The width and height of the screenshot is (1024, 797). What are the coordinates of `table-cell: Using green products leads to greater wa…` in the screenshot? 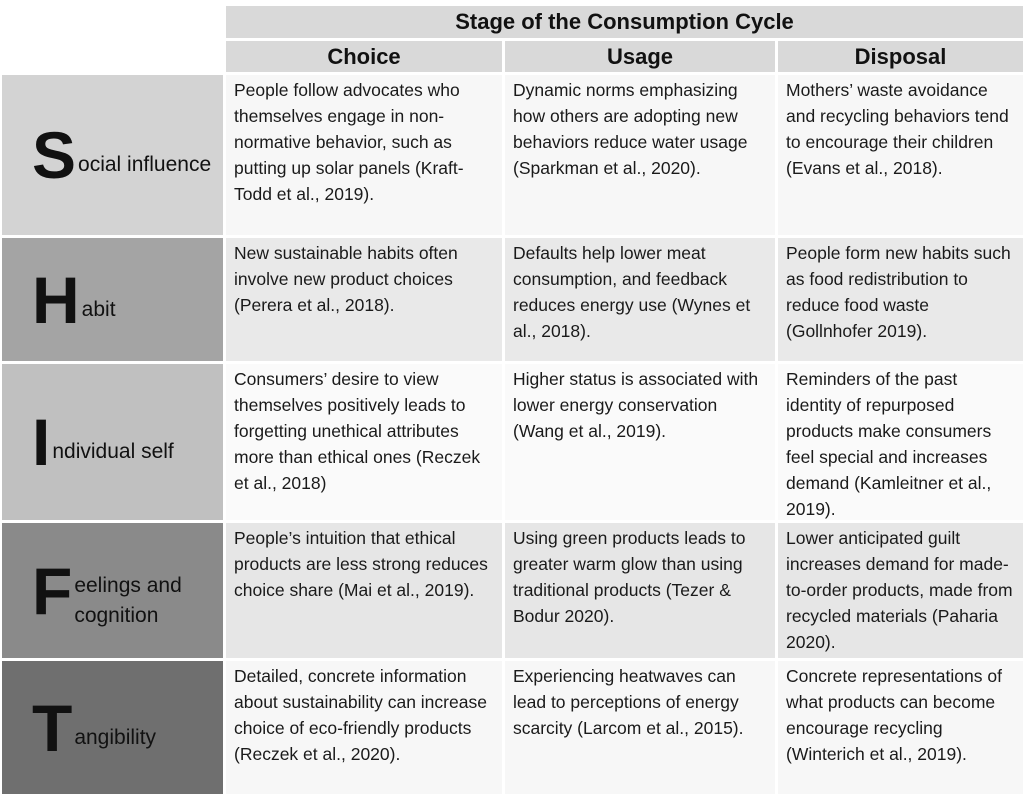 It's located at (640, 590).